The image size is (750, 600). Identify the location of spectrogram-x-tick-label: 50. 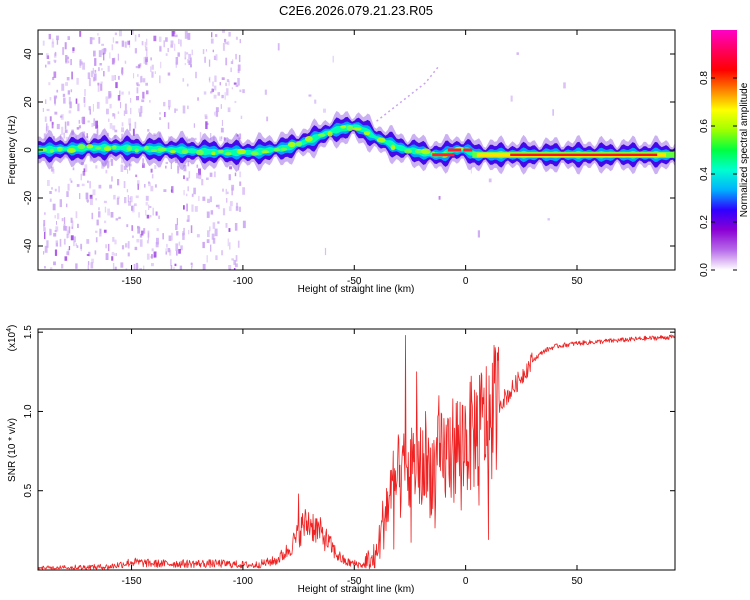
(577, 281).